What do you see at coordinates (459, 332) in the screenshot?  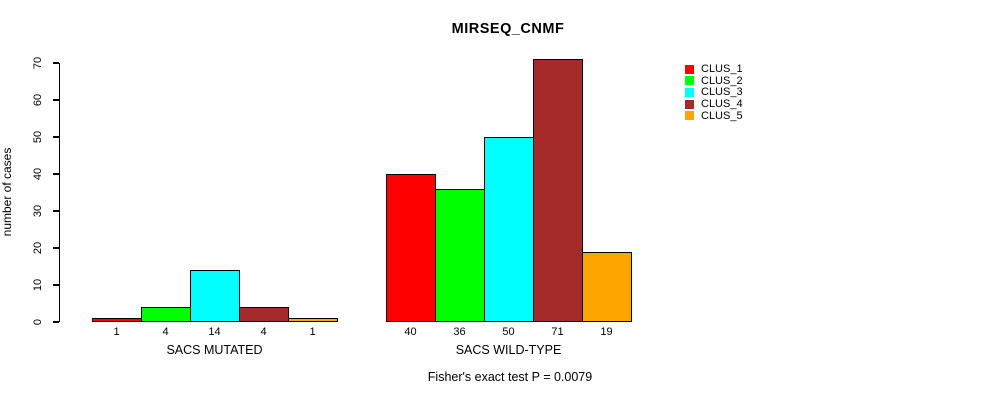 I see `bar-value-label: 36` at bounding box center [459, 332].